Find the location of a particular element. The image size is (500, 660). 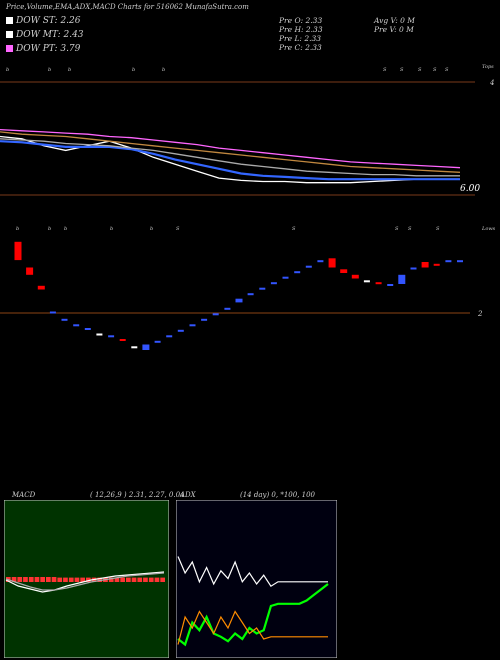

adx-chart is located at coordinates (256, 579).